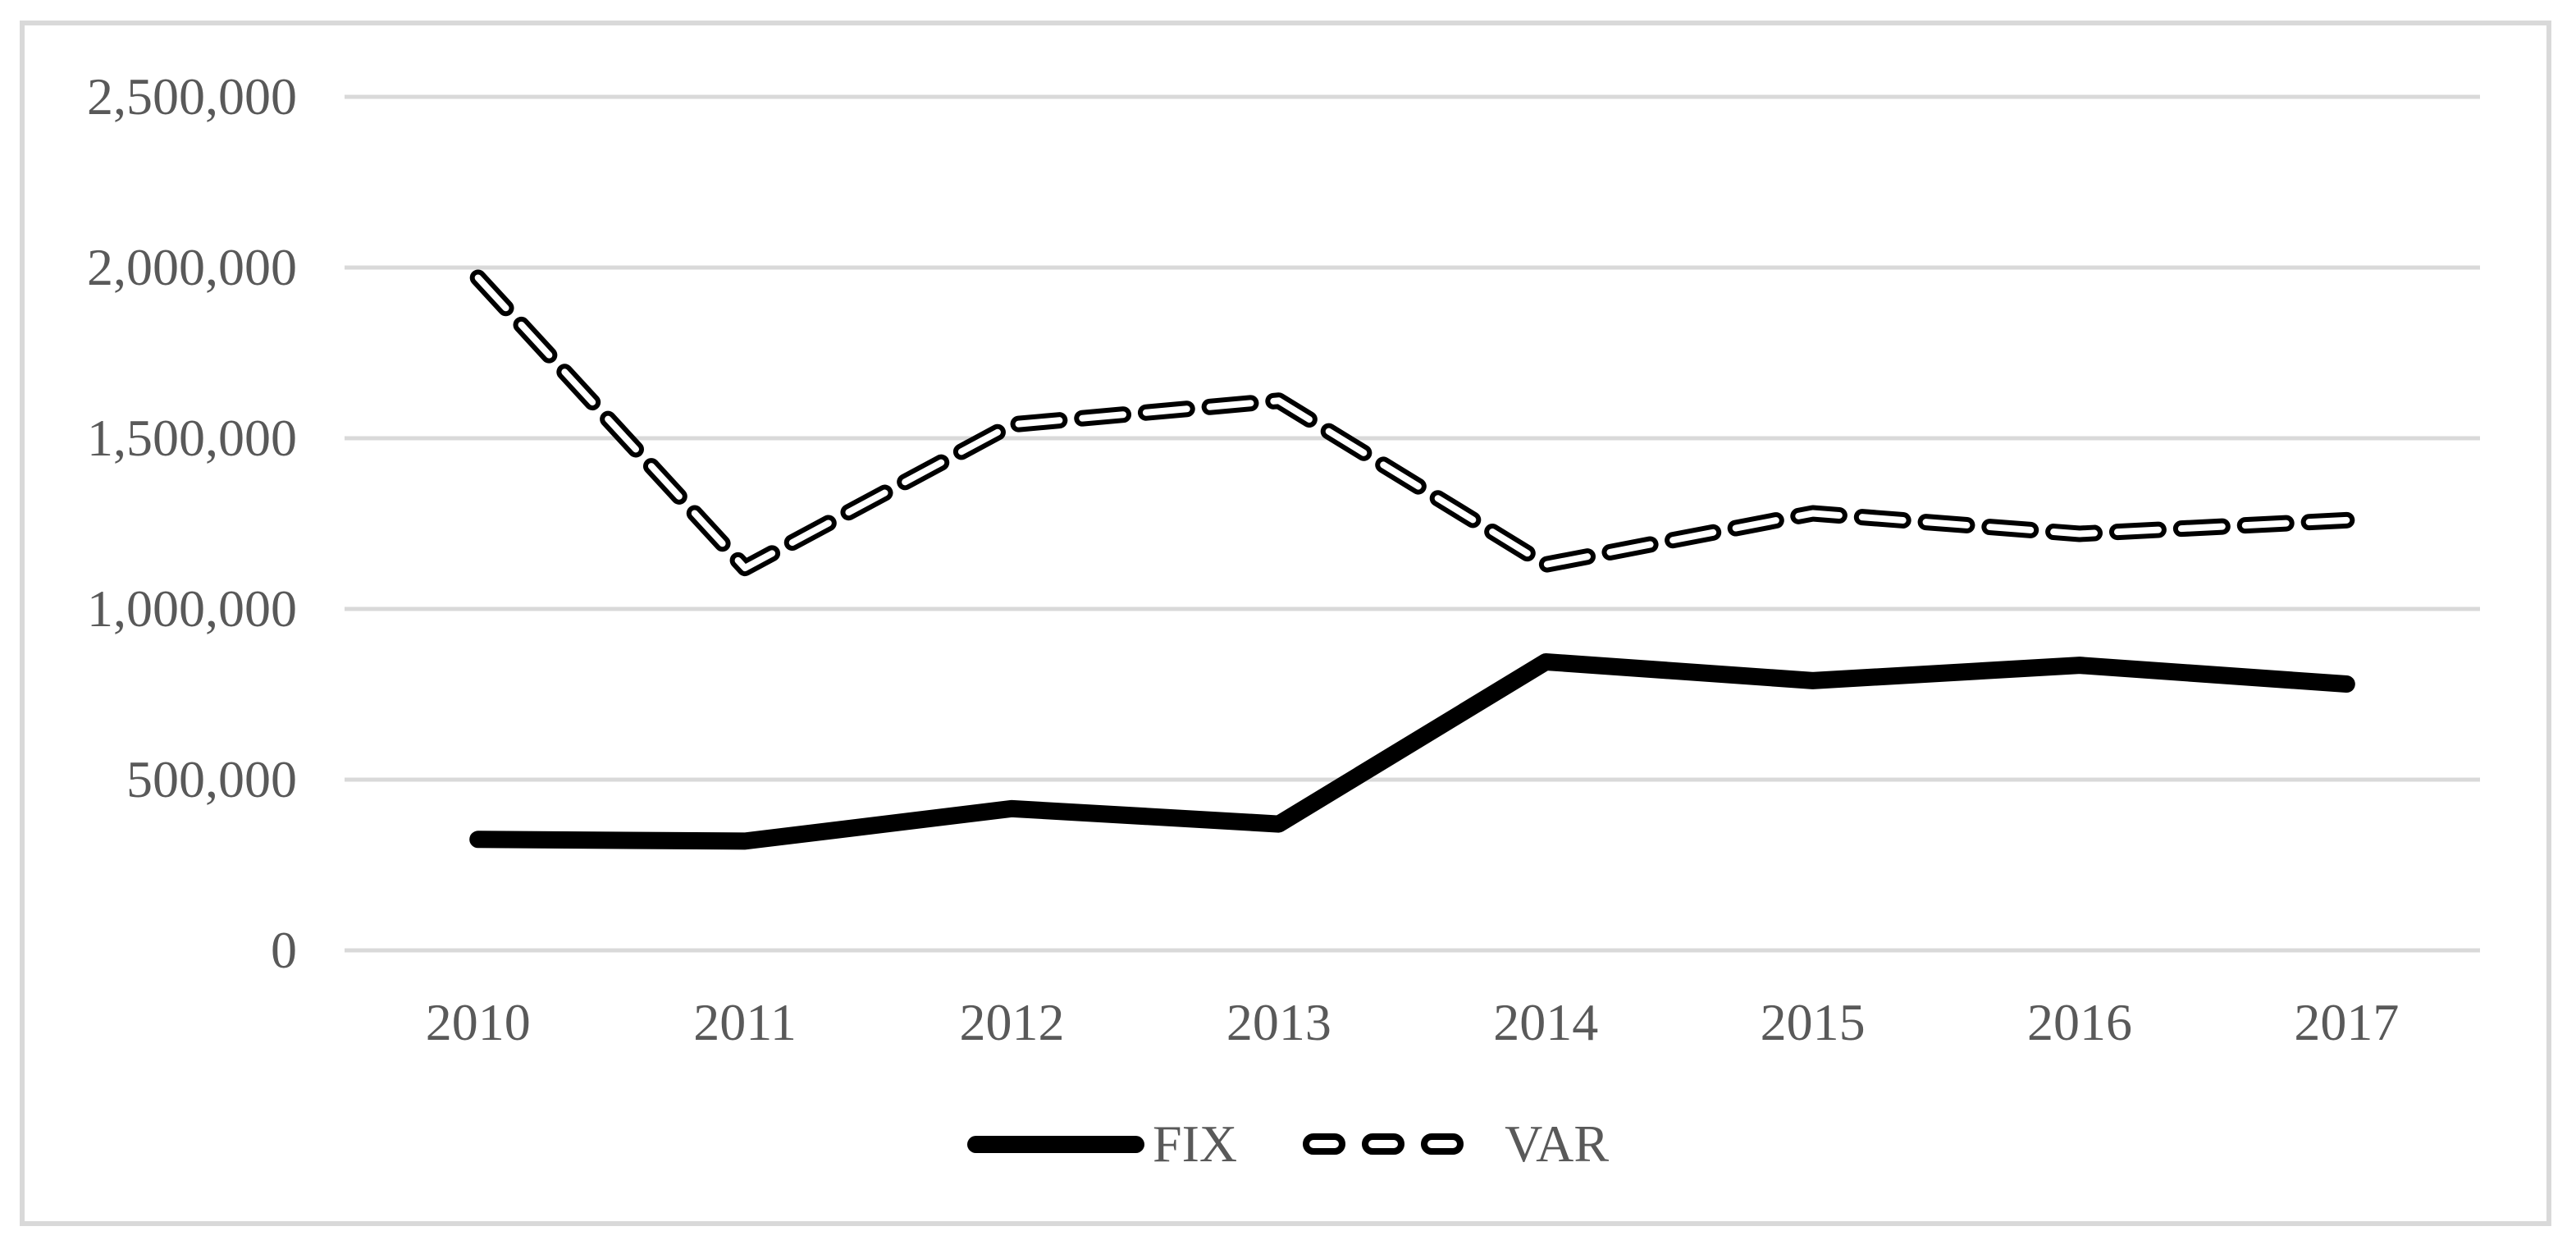 The image size is (2576, 1254). I want to click on y-axis-label: 1,500,000, so click(192, 438).